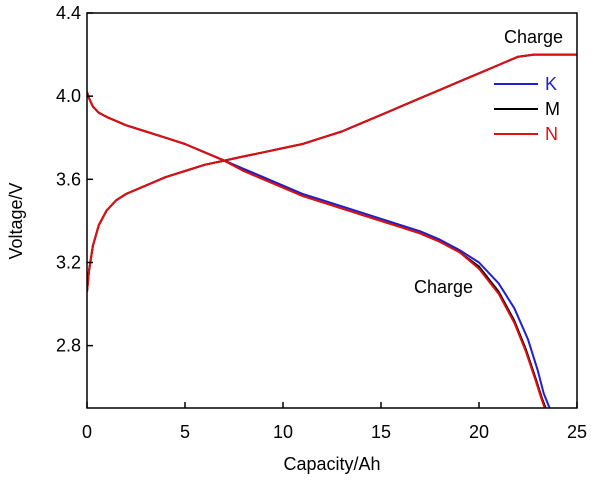 The image size is (591, 485). Describe the element at coordinates (87, 432) in the screenshot. I see `x-tick-label: 0` at that location.